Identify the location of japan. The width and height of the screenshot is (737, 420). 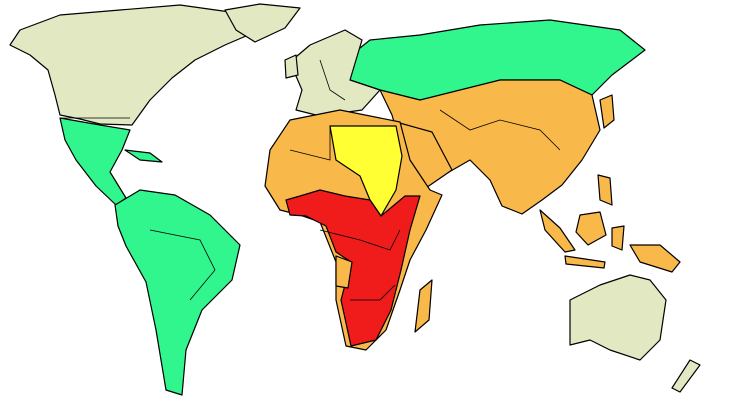
(607, 111).